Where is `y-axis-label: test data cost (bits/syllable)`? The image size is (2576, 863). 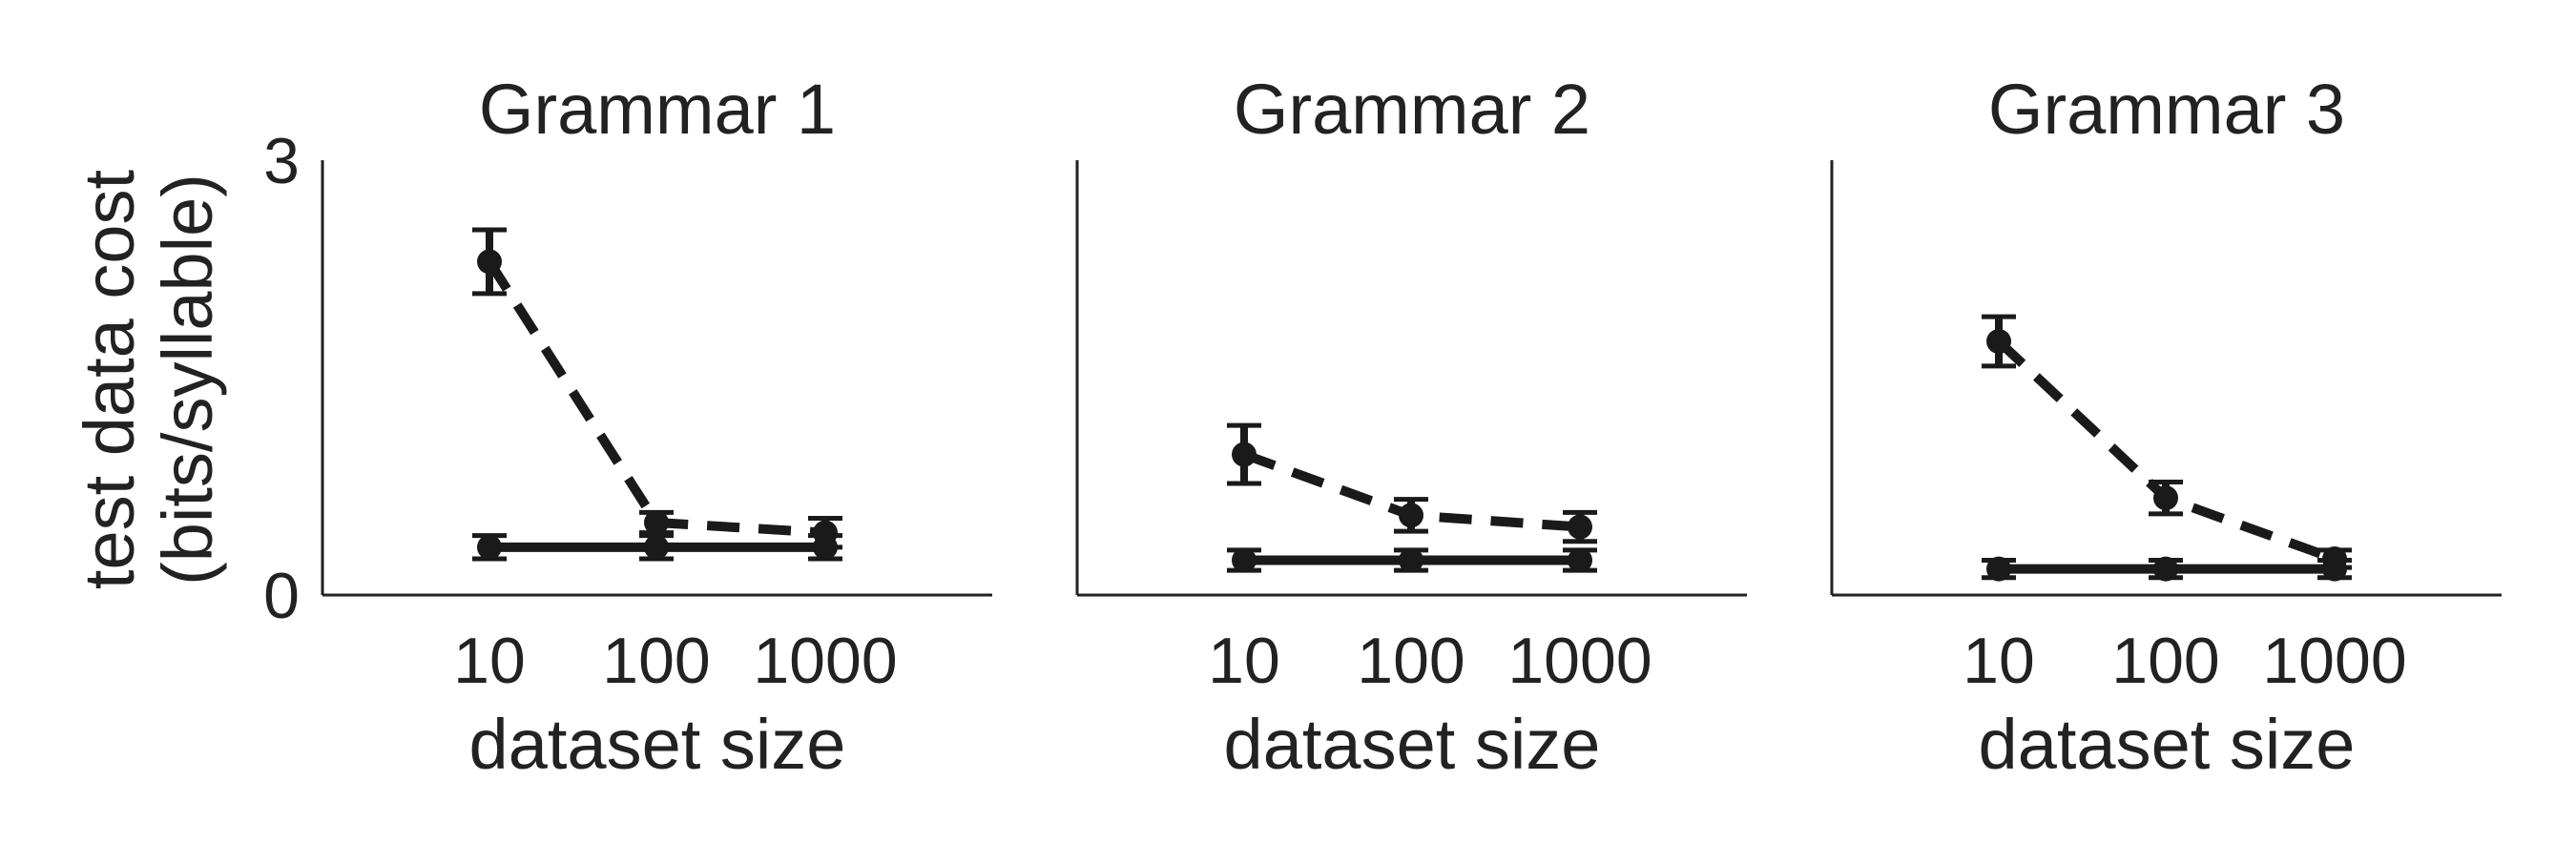
y-axis-label: test data cost (bits/syllable) is located at coordinates (148, 379).